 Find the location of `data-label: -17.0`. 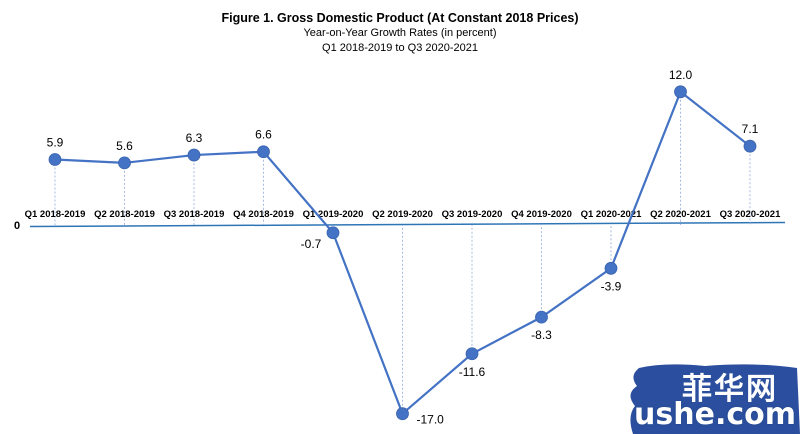

data-label: -17.0 is located at coordinates (431, 420).